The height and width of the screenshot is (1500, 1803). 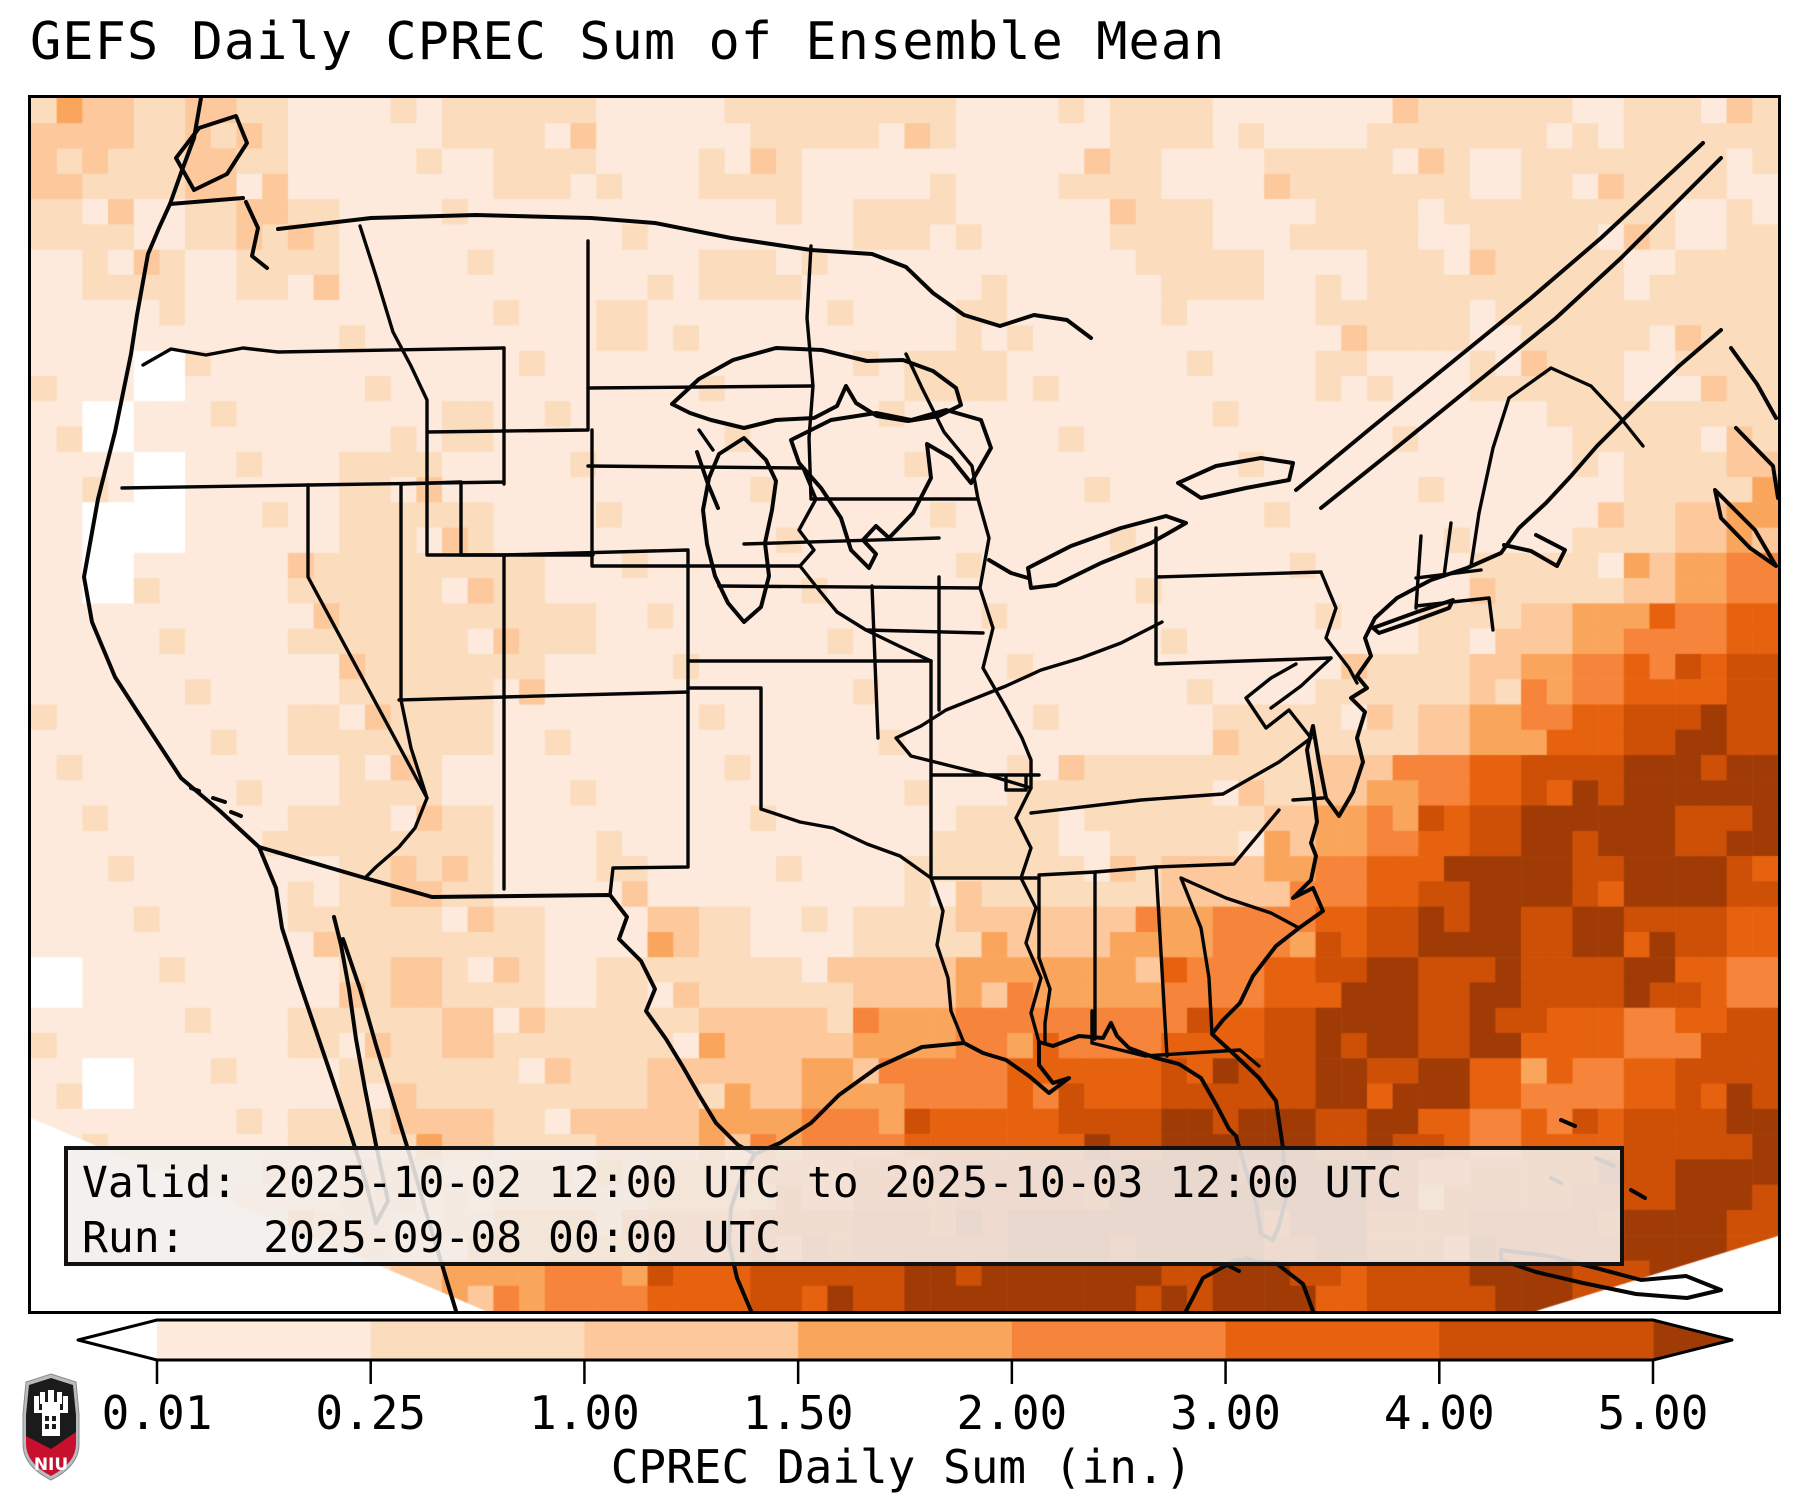 I want to click on colorbar-svg, so click(x=905, y=1351).